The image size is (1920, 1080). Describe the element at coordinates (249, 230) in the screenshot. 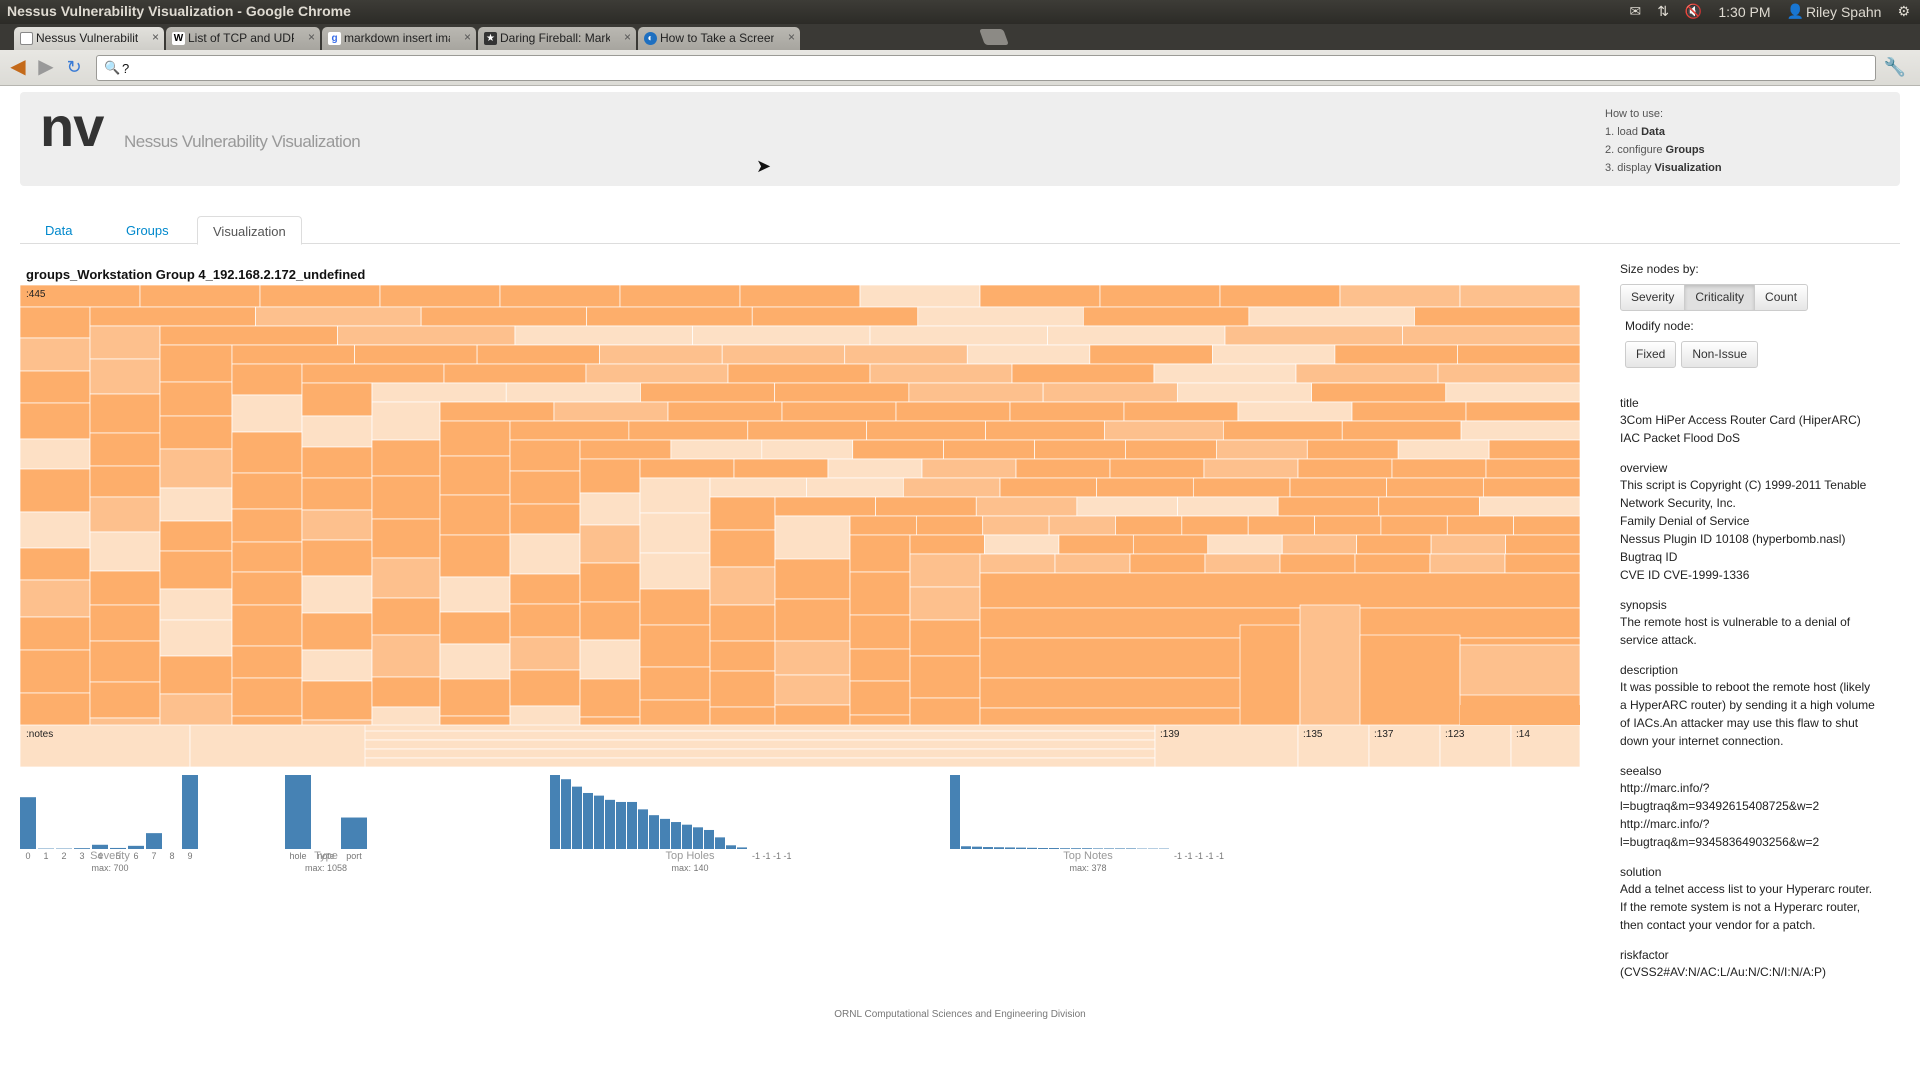

I see `tab-visualization: Visualization` at that location.